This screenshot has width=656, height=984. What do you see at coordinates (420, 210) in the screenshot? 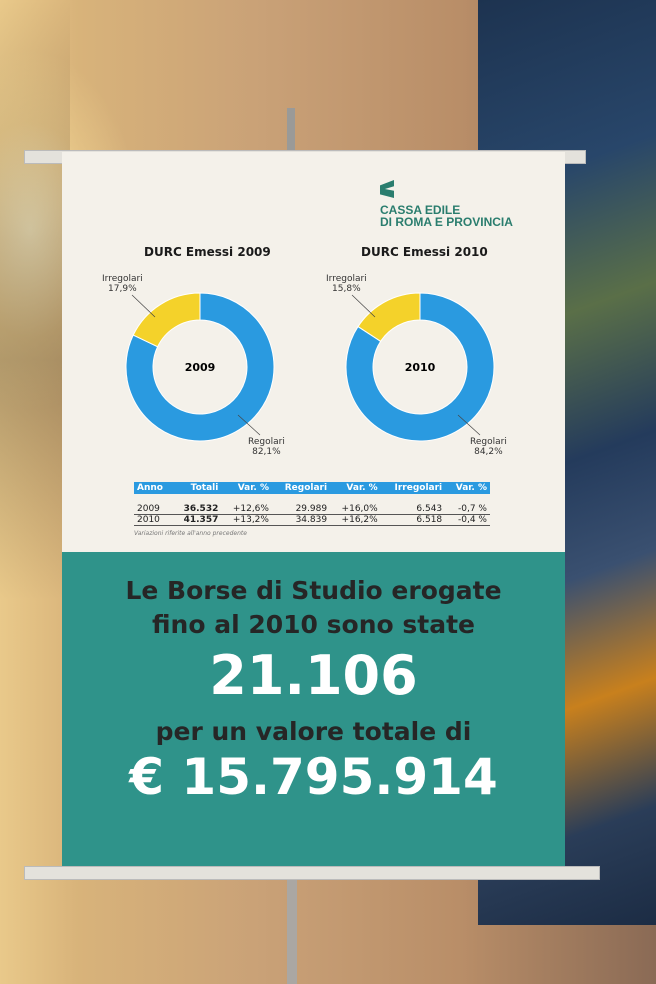
I see `logo-line1: CASSA EDILE` at bounding box center [420, 210].